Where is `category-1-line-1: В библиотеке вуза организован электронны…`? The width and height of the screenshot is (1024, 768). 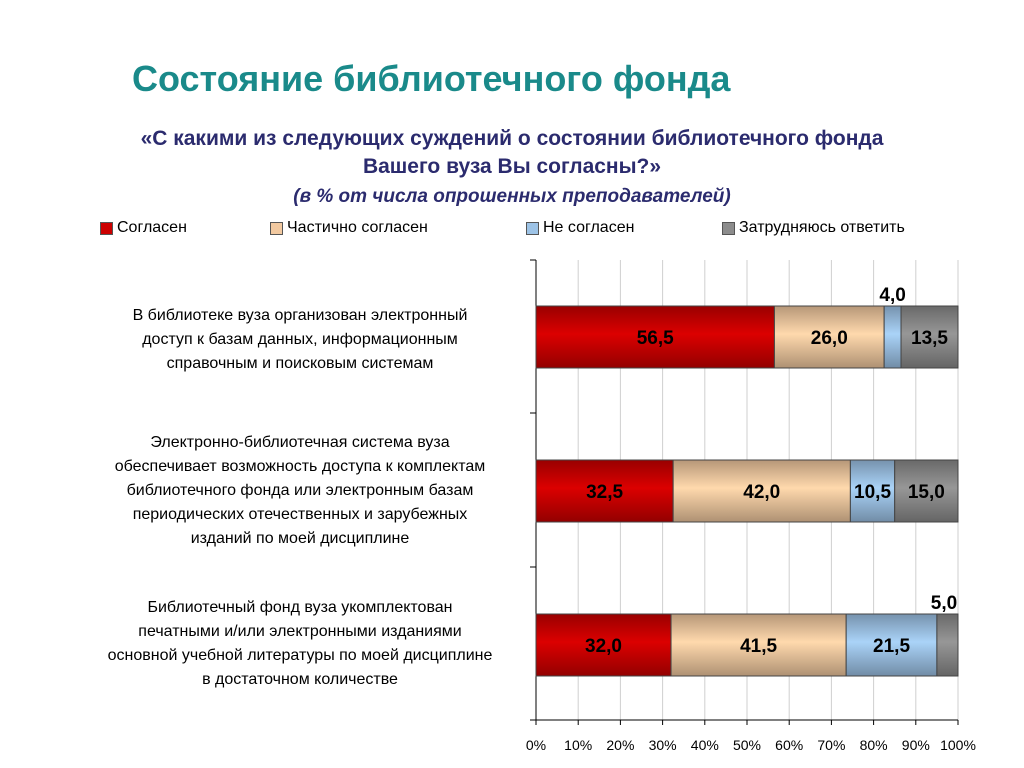 category-1-line-1: В библиотеке вуза организован электронны… is located at coordinates (300, 315).